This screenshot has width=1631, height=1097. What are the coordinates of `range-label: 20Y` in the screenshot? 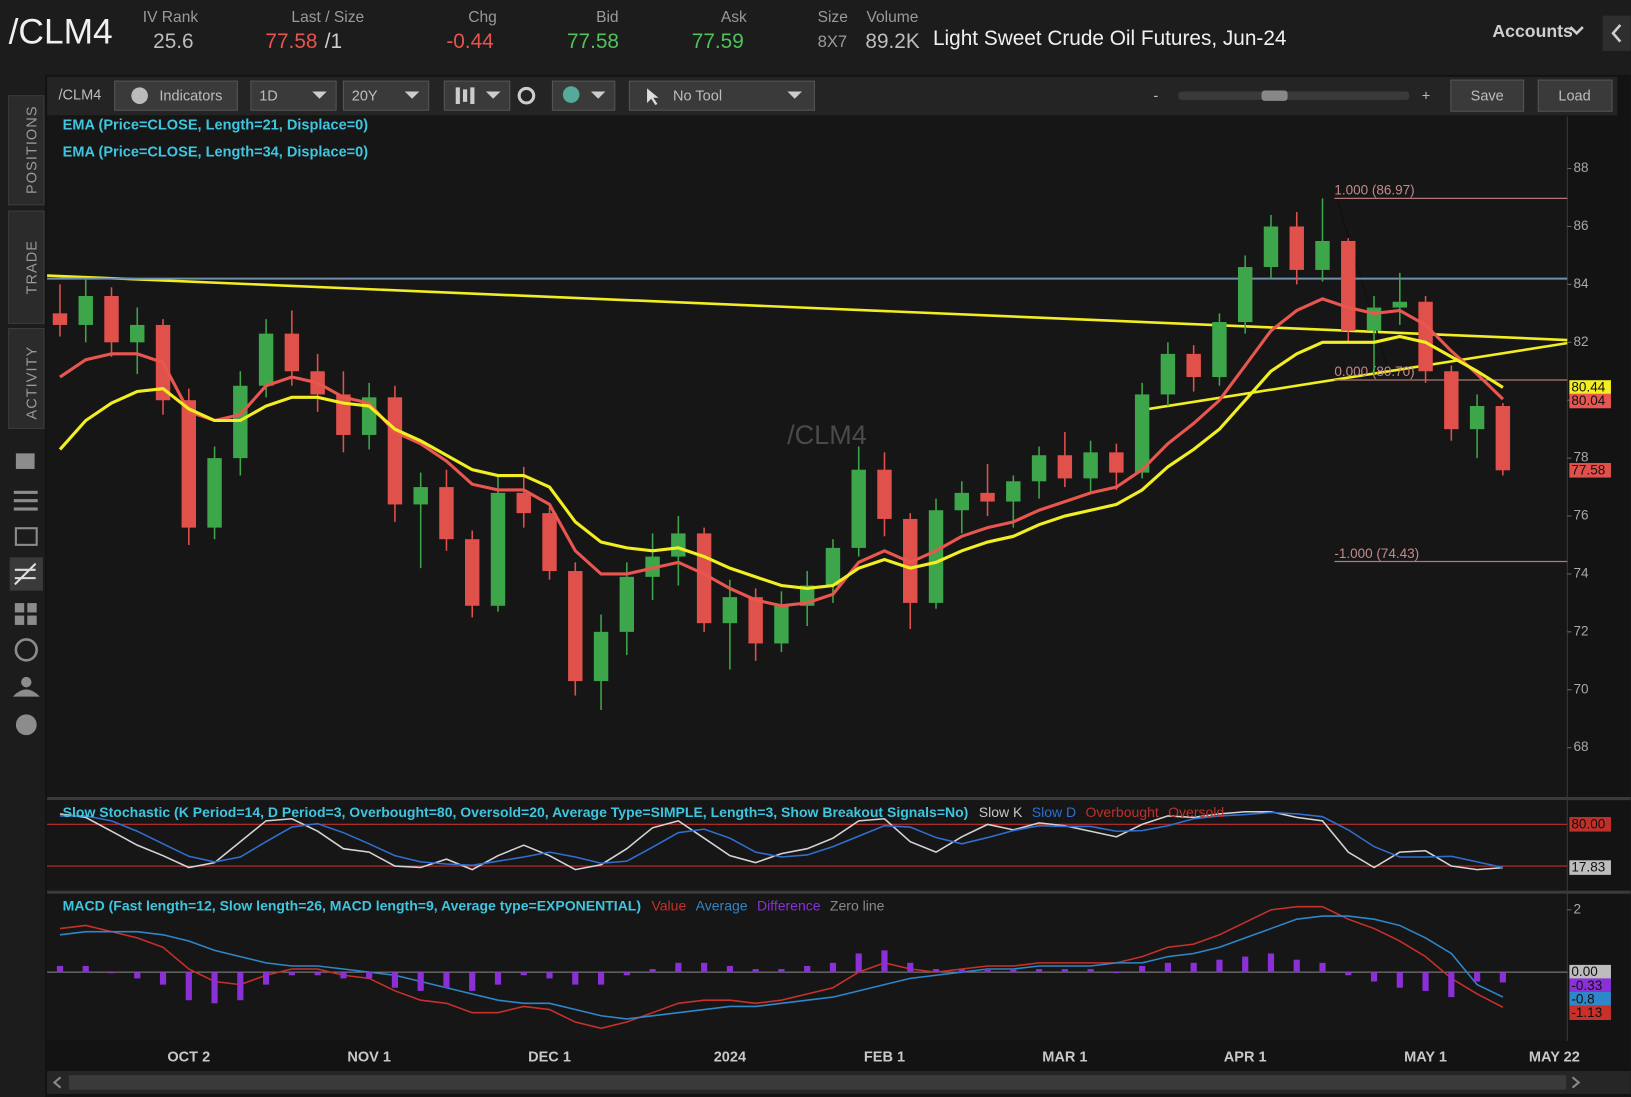 It's located at (365, 97).